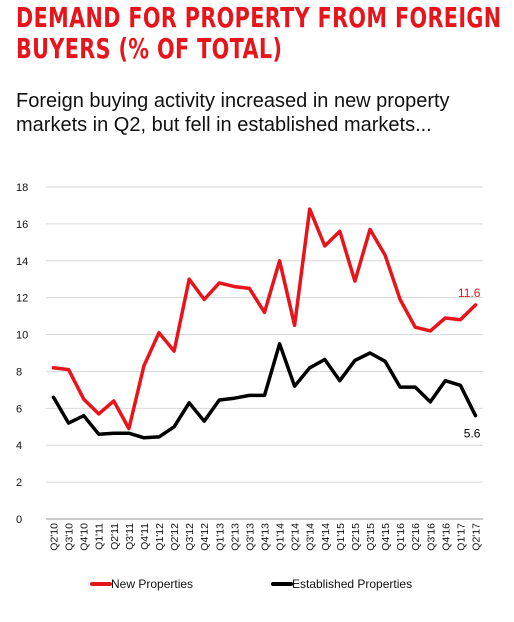 This screenshot has width=514, height=622. I want to click on x-tick-label: Q1'11, so click(100, 536).